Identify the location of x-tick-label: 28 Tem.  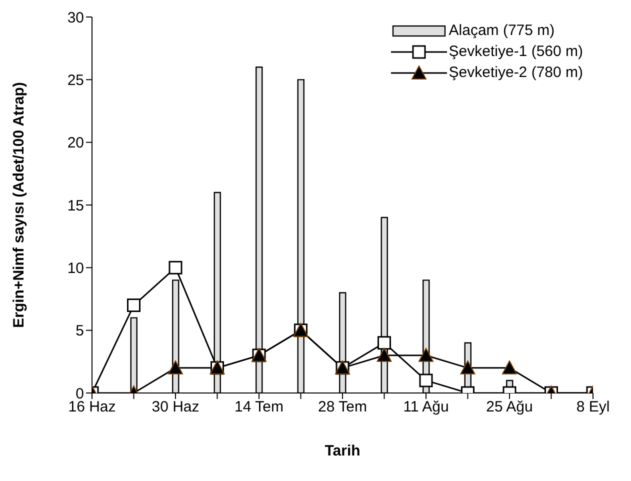
(342, 407).